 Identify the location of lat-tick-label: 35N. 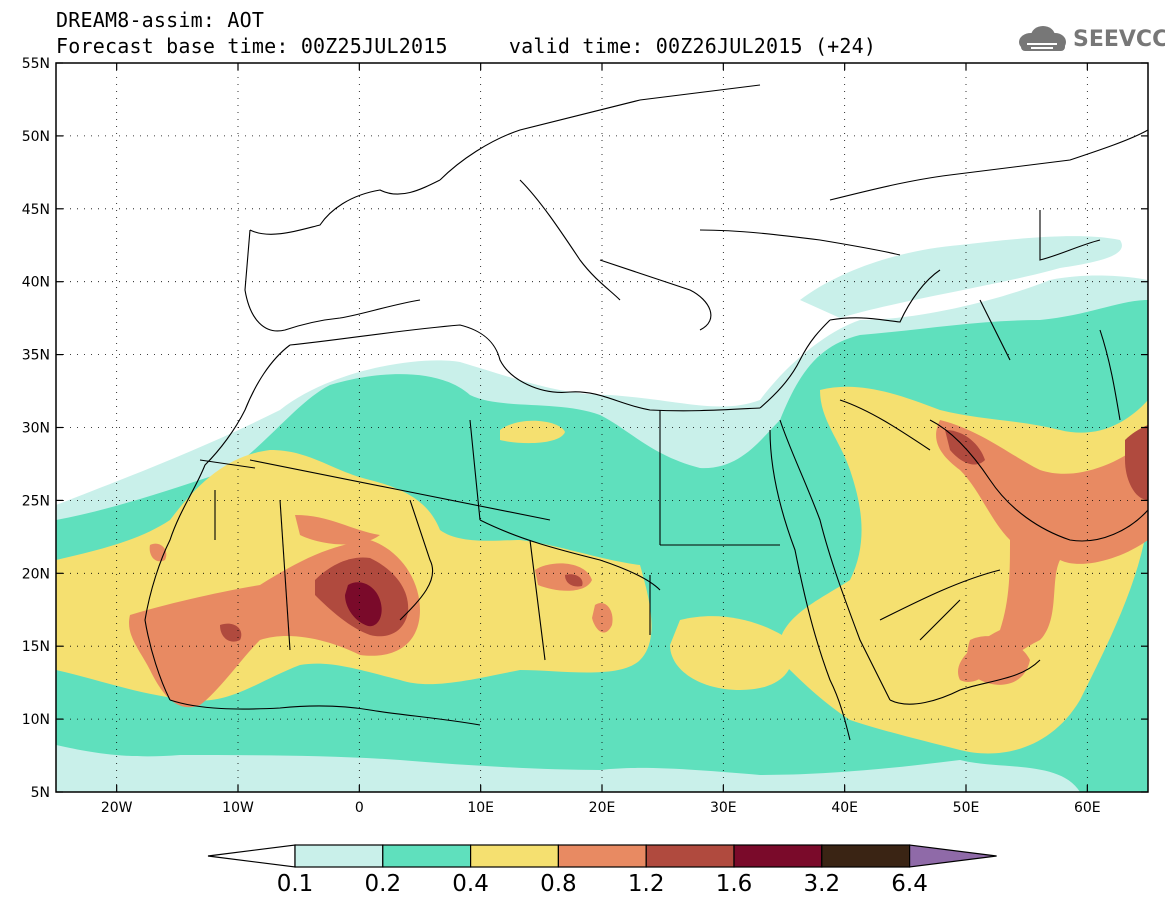
(36, 356).